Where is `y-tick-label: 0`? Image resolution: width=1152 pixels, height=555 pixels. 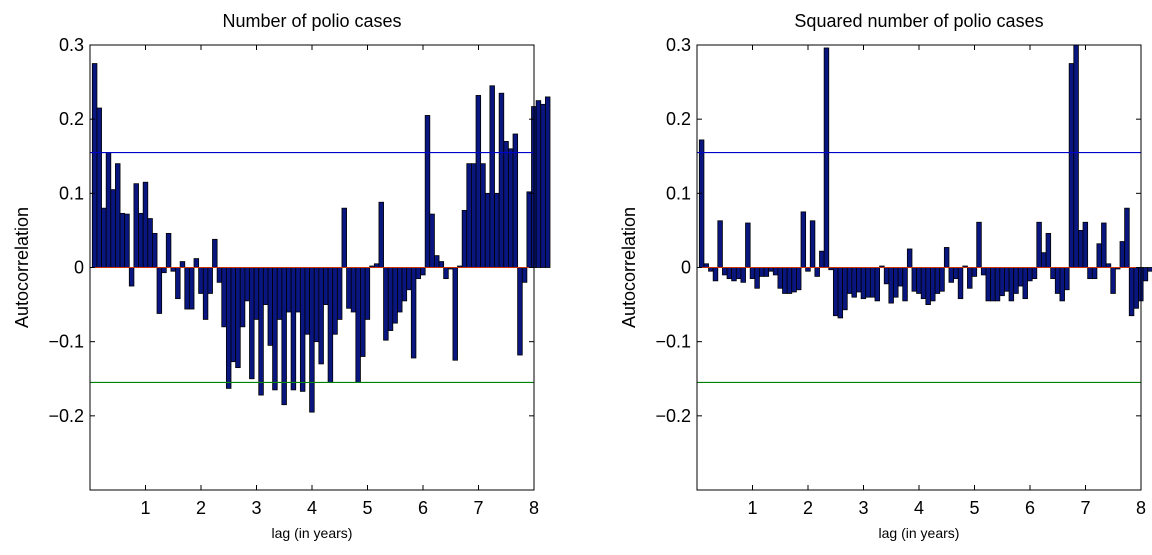
y-tick-label: 0 is located at coordinates (79, 268).